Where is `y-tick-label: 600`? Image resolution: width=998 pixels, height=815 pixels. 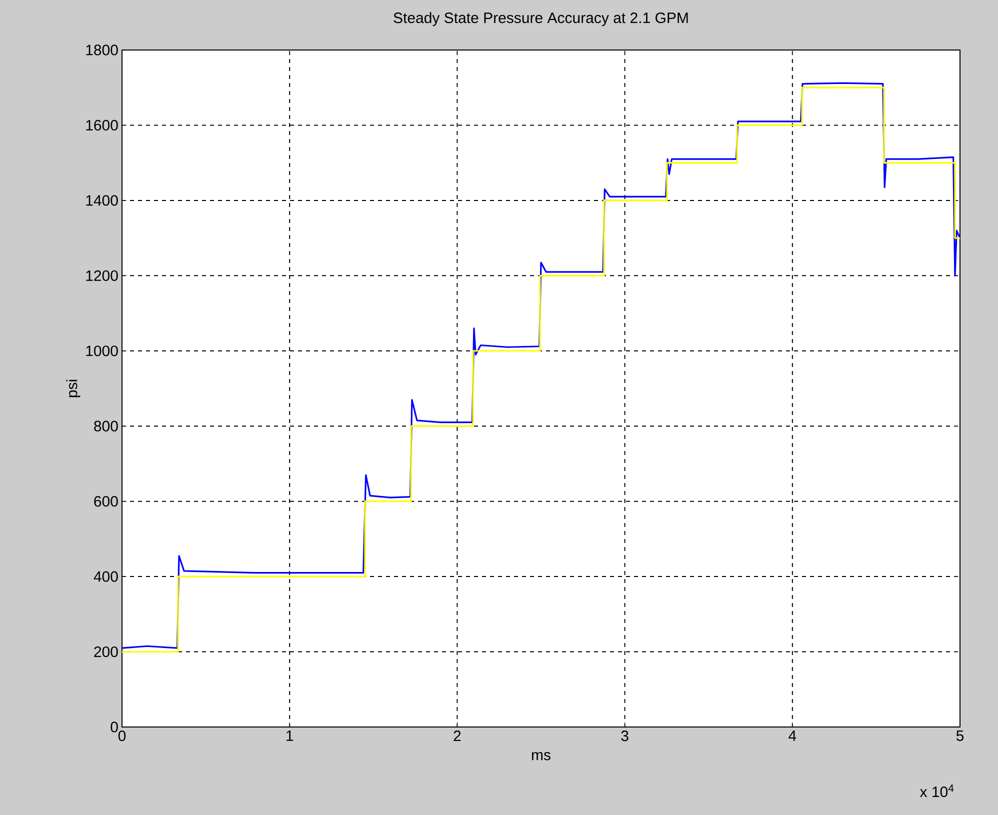 y-tick-label: 600 is located at coordinates (106, 501).